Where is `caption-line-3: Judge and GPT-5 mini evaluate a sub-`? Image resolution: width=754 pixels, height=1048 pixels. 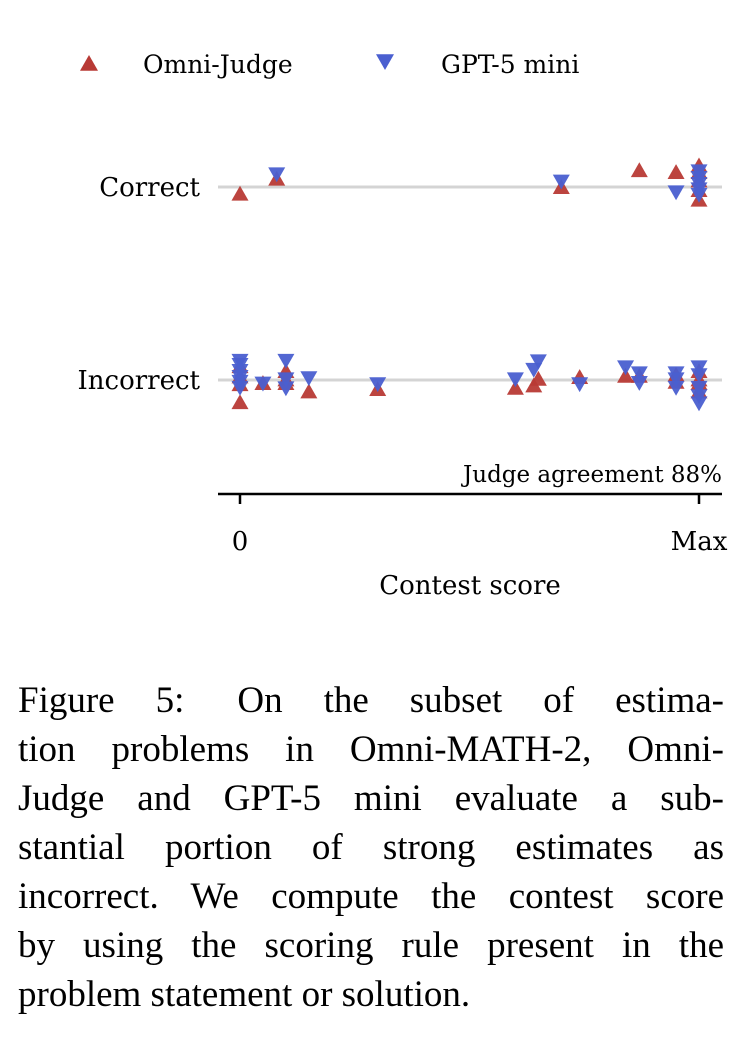
caption-line-3: Judge and GPT-5 mini evaluate a sub- is located at coordinates (371, 798).